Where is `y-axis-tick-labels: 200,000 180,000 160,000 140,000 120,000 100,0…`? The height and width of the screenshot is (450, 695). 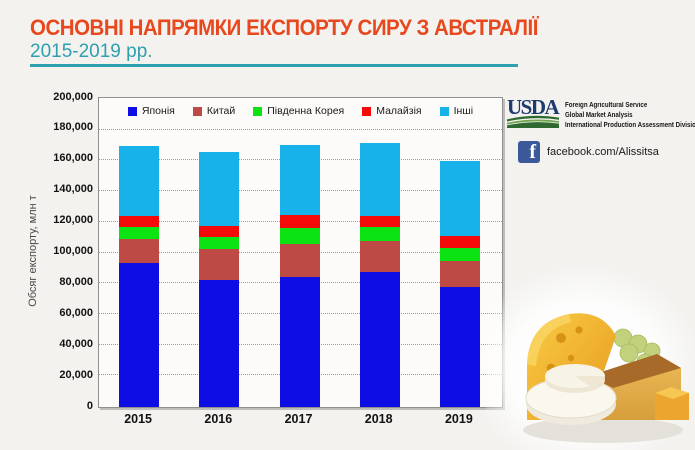
y-axis-tick-labels: 200,000 180,000 160,000 140,000 120,000 100,0… is located at coordinates (46, 225).